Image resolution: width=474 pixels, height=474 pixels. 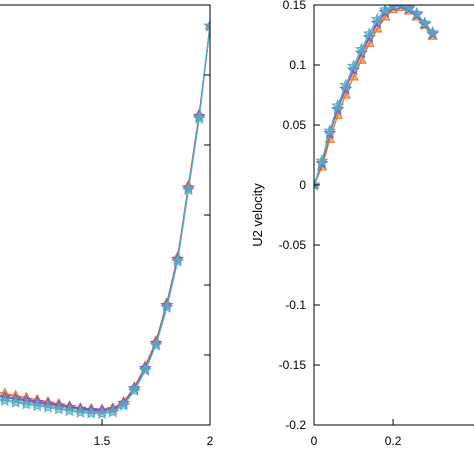 What do you see at coordinates (257, 215) in the screenshot?
I see `y-axis-title: U2 velocity` at bounding box center [257, 215].